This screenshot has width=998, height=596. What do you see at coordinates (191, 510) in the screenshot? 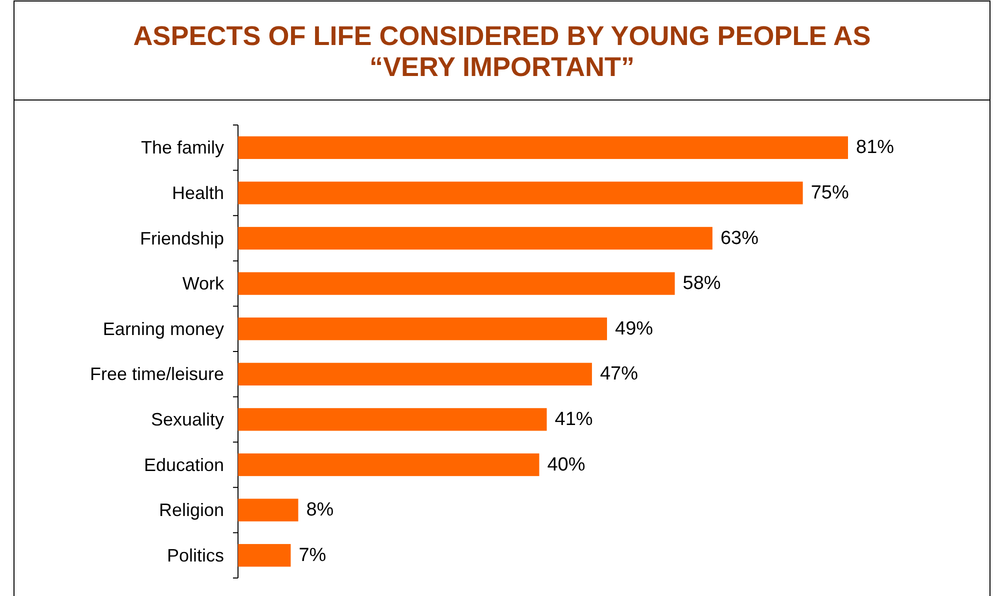
I see `y-tick-label: Religion` at bounding box center [191, 510].